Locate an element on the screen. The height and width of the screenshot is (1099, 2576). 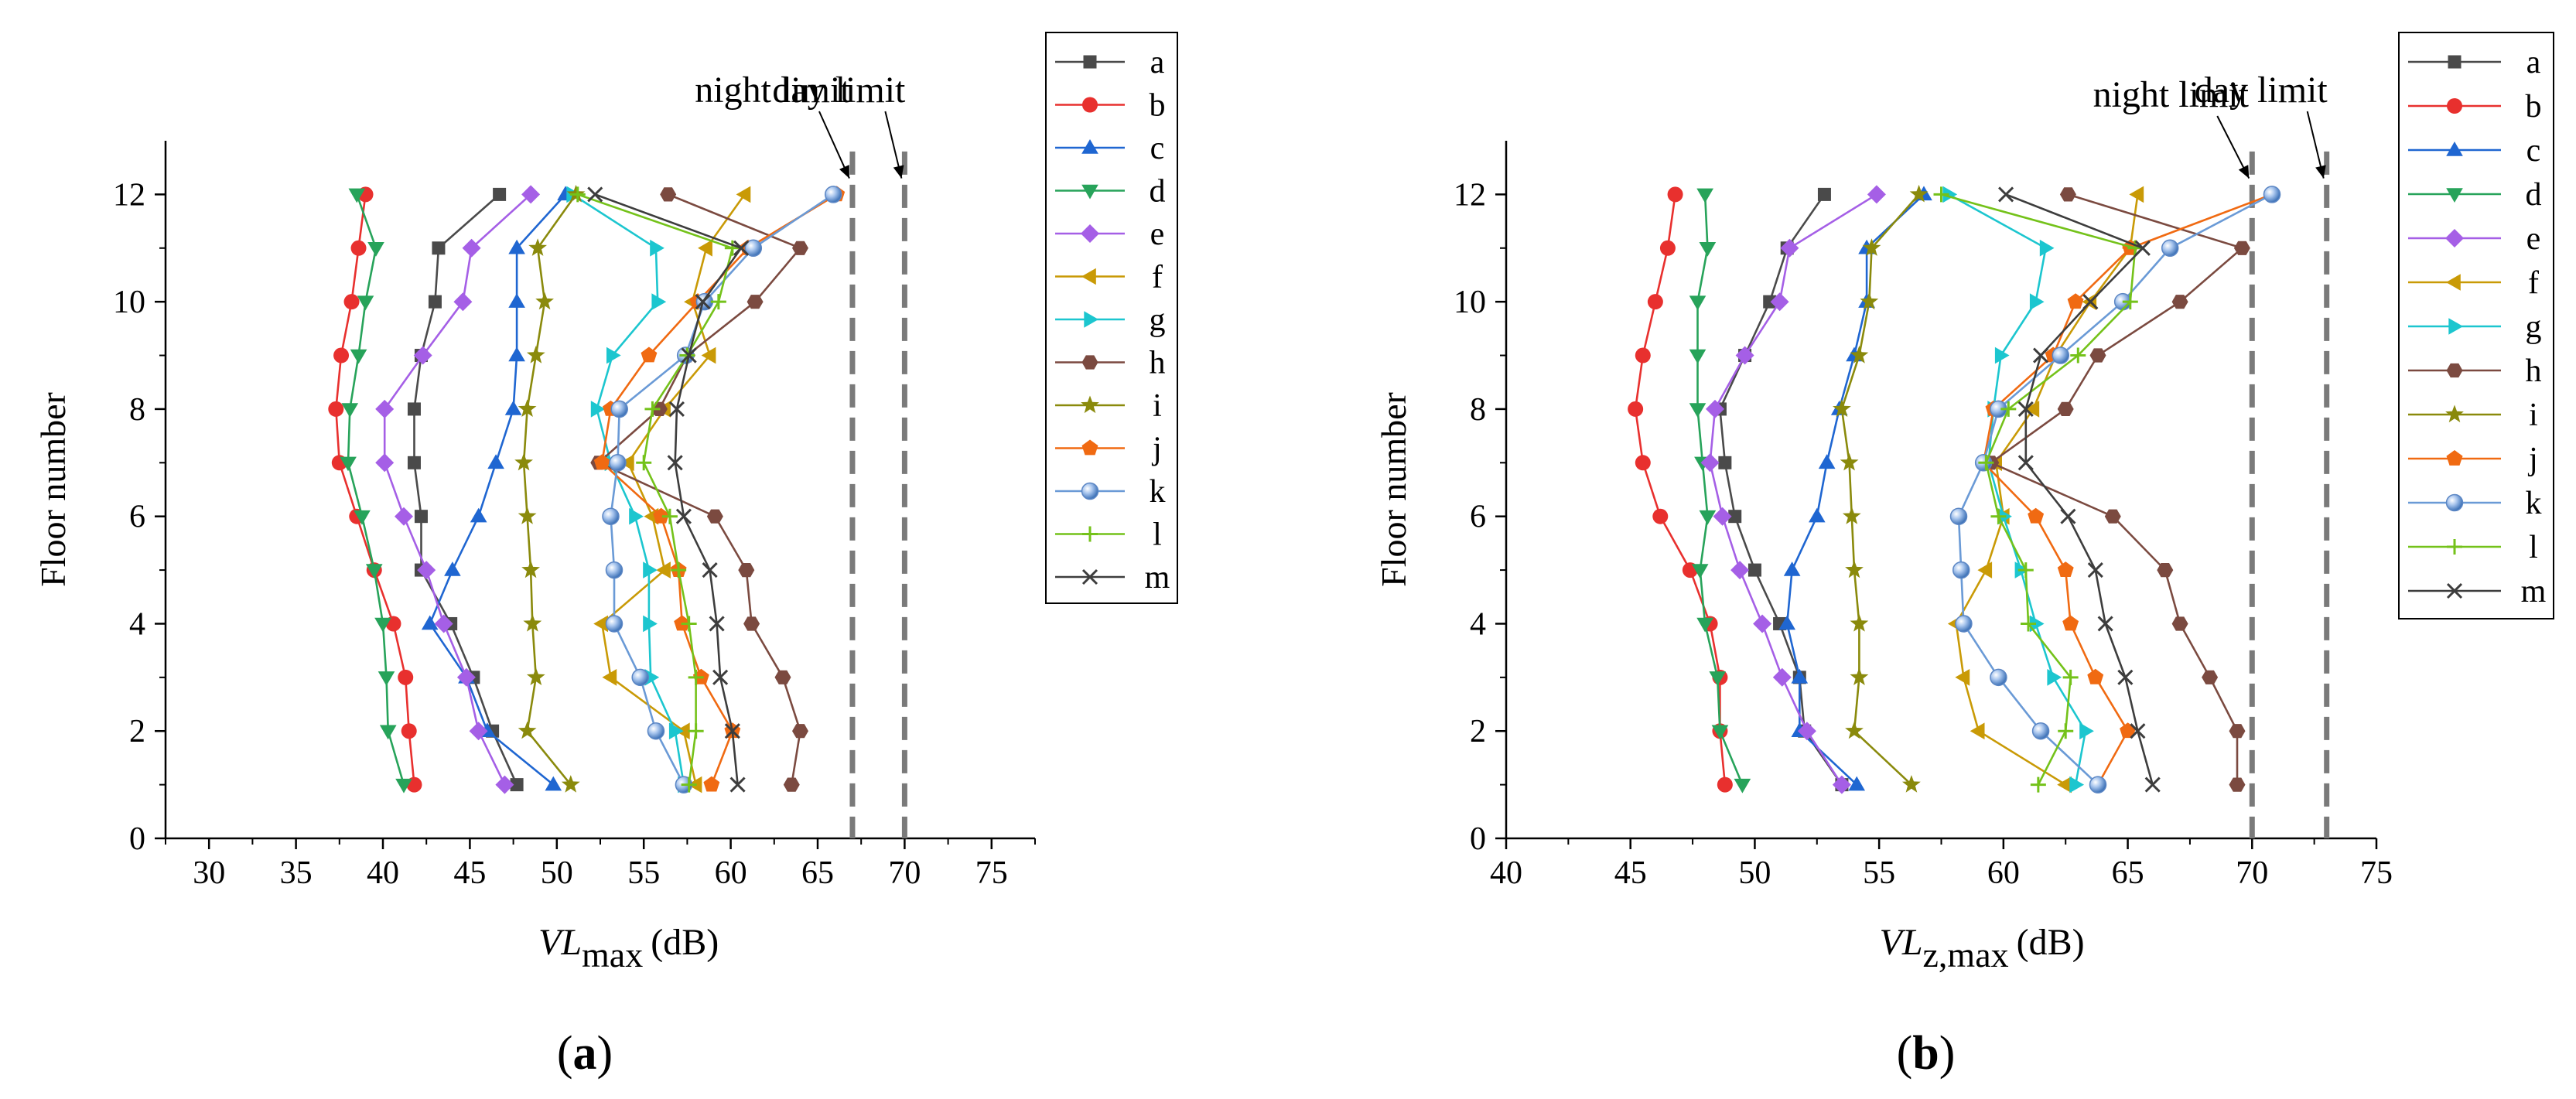
legend-frame is located at coordinates (1111, 318).